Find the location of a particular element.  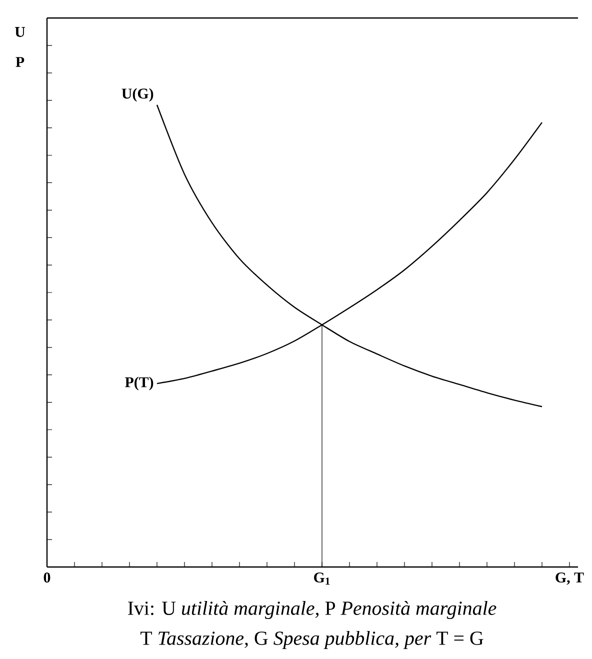

x-tick-label: 0 is located at coordinates (47, 577).